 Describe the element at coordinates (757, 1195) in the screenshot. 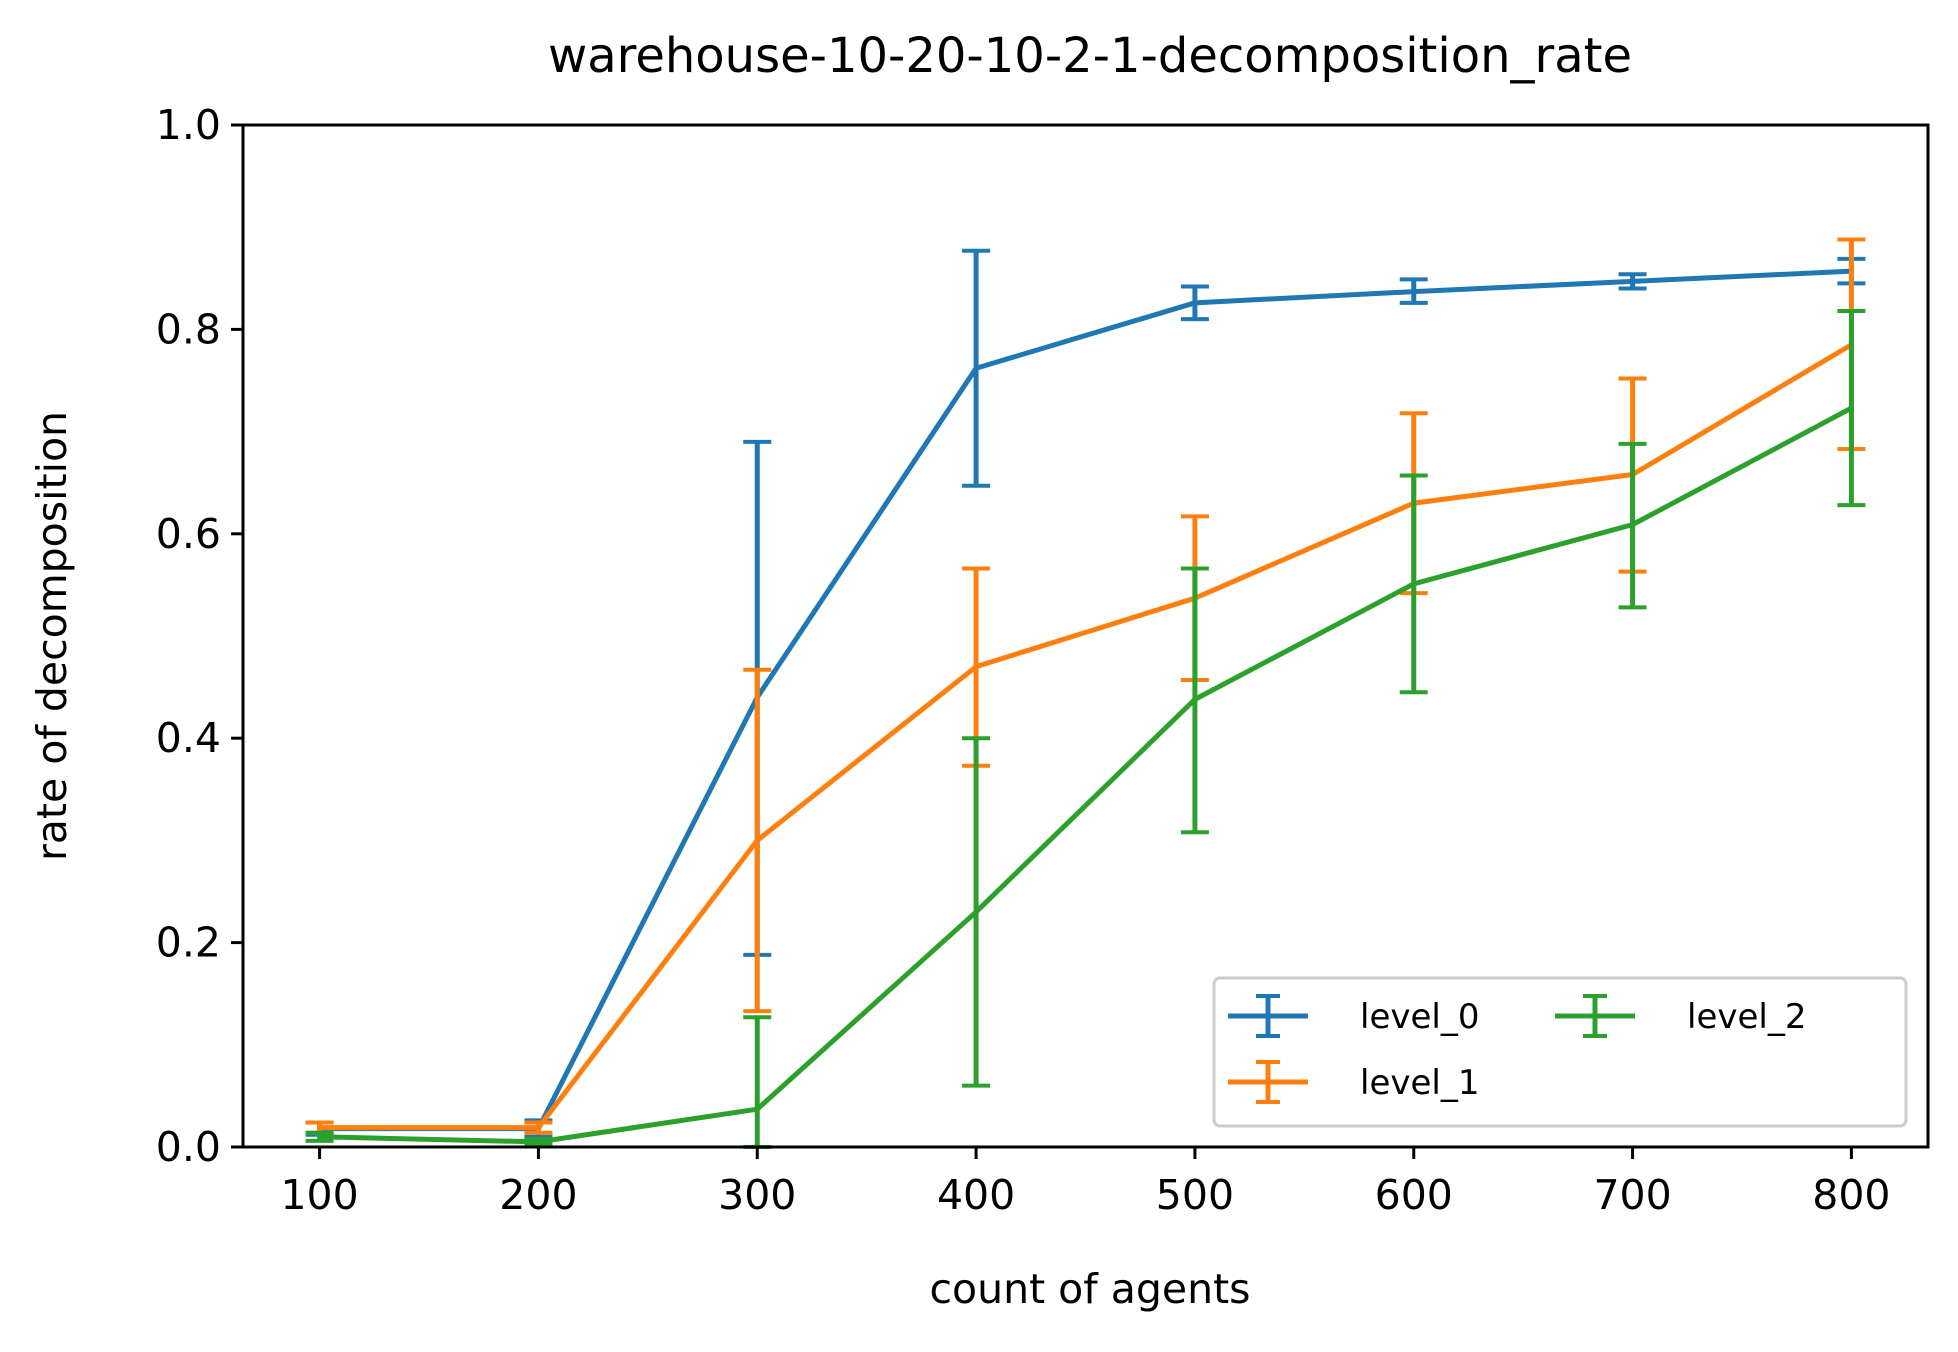

I see `x-tick-label: 300` at that location.